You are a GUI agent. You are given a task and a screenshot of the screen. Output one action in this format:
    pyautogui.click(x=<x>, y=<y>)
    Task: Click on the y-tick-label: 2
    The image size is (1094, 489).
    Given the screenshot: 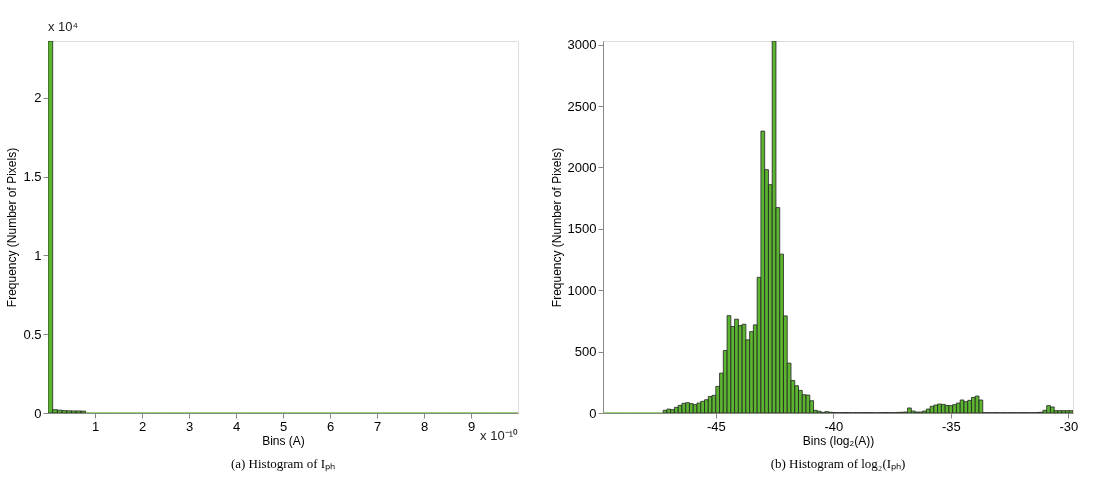 What is the action you would take?
    pyautogui.click(x=38, y=98)
    